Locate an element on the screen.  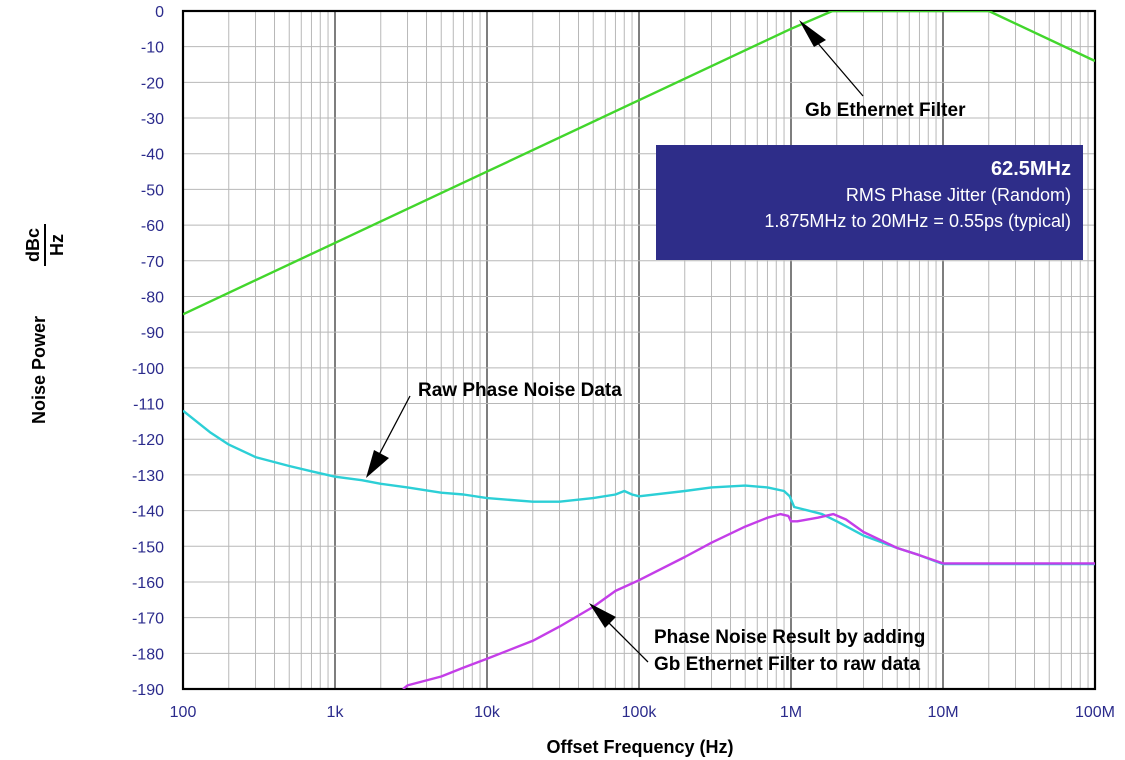
x-tick-label: 1k is located at coordinates (336, 712).